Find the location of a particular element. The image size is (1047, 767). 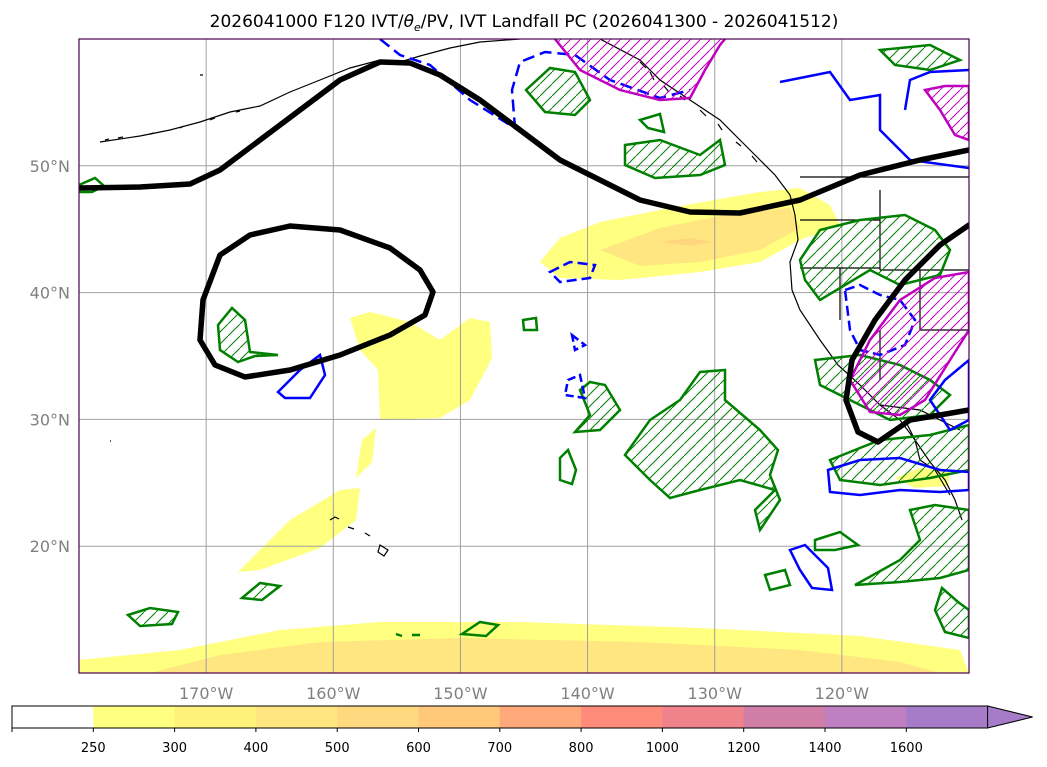

black-contour-trough is located at coordinates (906, 333).